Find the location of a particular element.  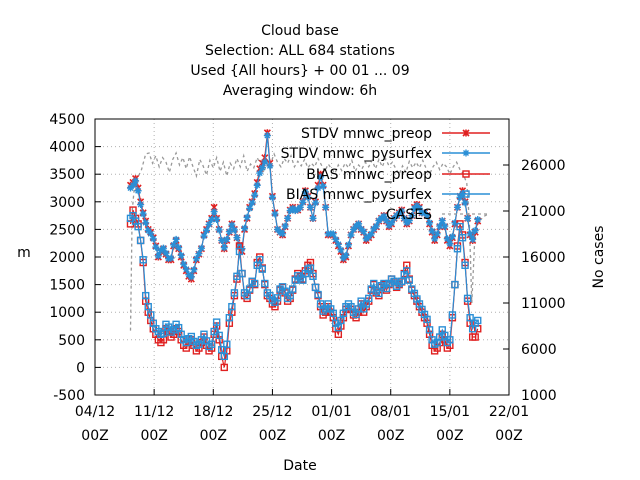

x-axis-label: Date is located at coordinates (299, 466).